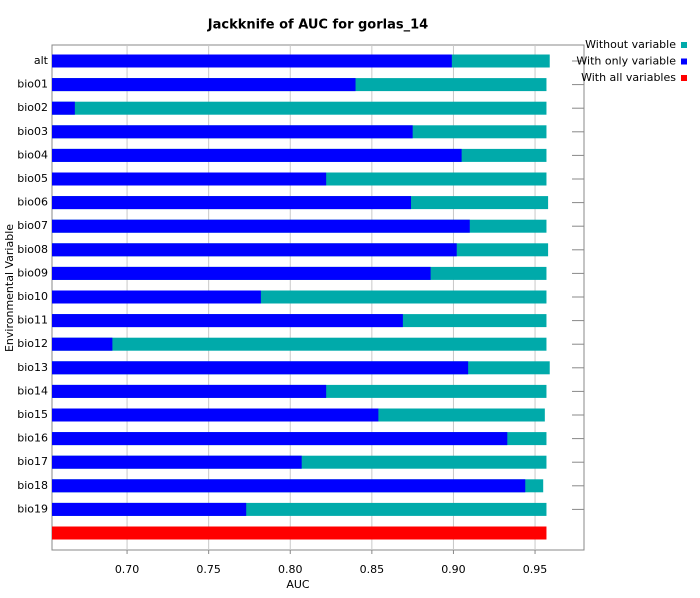  I want to click on y-tick-label: alt, so click(41, 60).